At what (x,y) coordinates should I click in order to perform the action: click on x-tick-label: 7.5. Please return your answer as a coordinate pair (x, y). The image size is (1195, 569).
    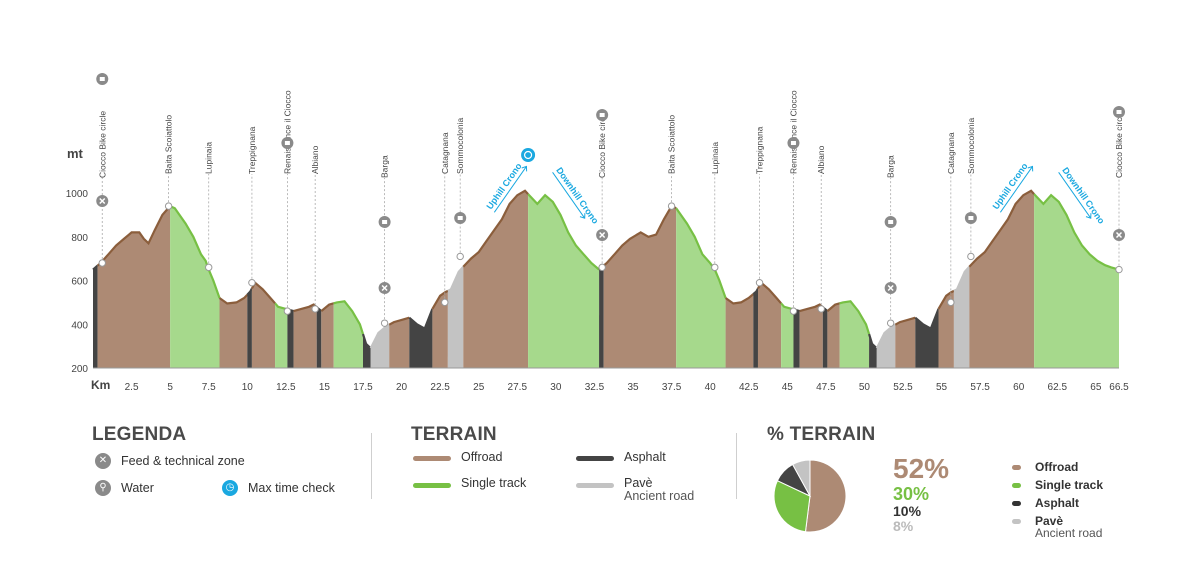
    Looking at the image, I should click on (209, 387).